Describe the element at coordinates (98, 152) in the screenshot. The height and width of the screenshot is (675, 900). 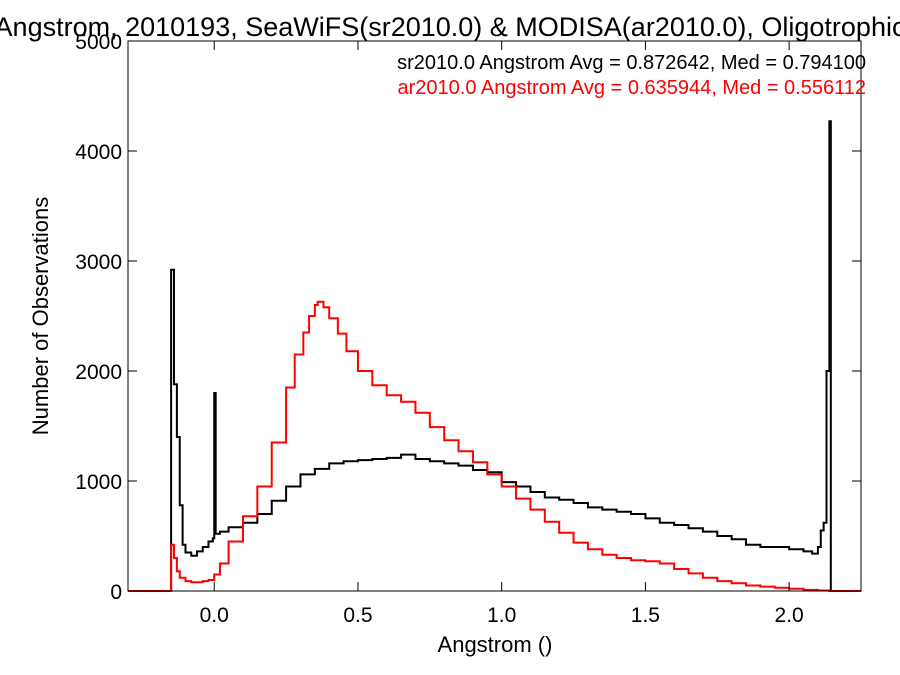
I see `y-tick-label: 4000` at that location.